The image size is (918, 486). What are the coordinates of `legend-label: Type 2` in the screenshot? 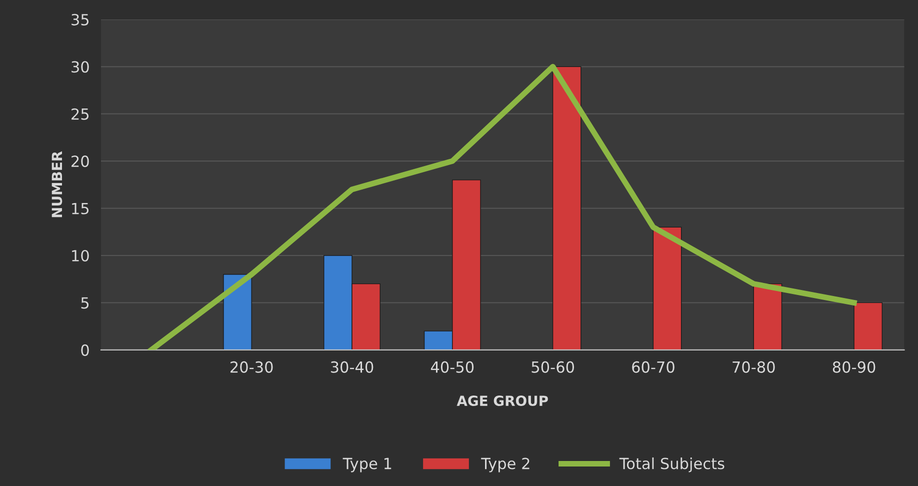 It's located at (505, 465).